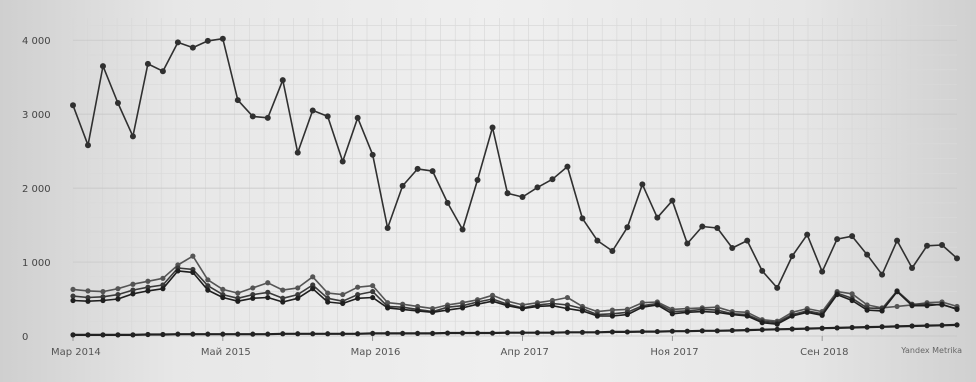 This screenshot has height=382, width=976. I want to click on x-tick-label: Мар 2016, so click(376, 352).